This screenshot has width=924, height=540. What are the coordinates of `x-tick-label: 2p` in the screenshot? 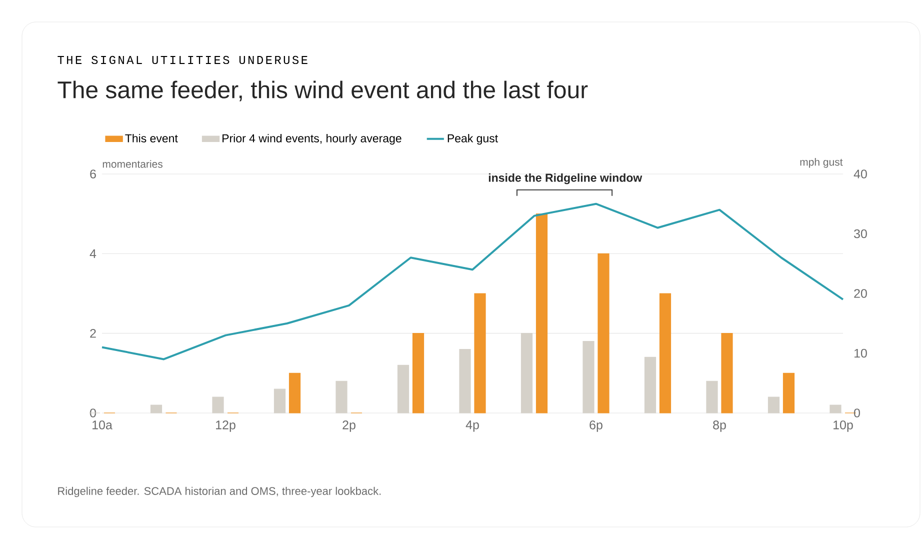 It's located at (349, 426).